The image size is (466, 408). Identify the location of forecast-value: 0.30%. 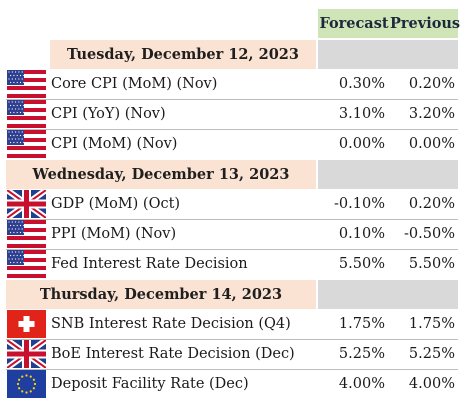
(361, 84).